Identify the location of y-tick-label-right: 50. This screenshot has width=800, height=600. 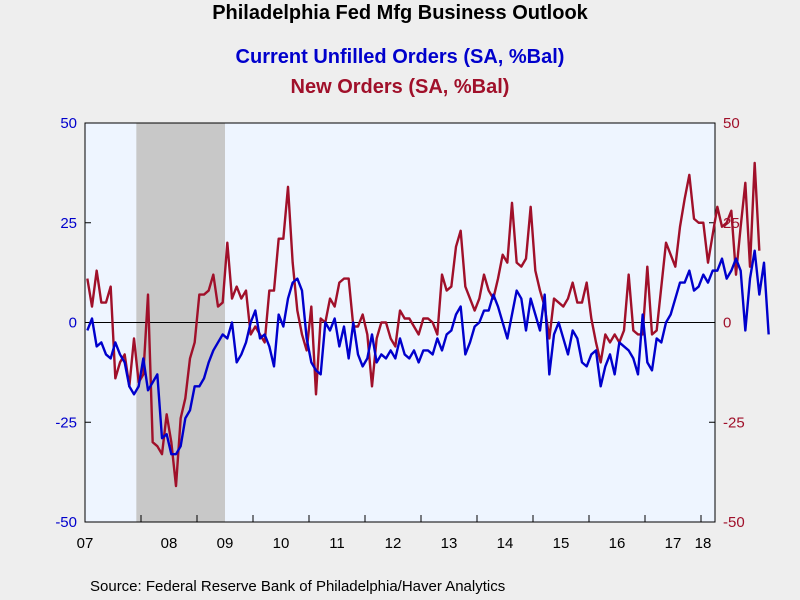
(731, 123).